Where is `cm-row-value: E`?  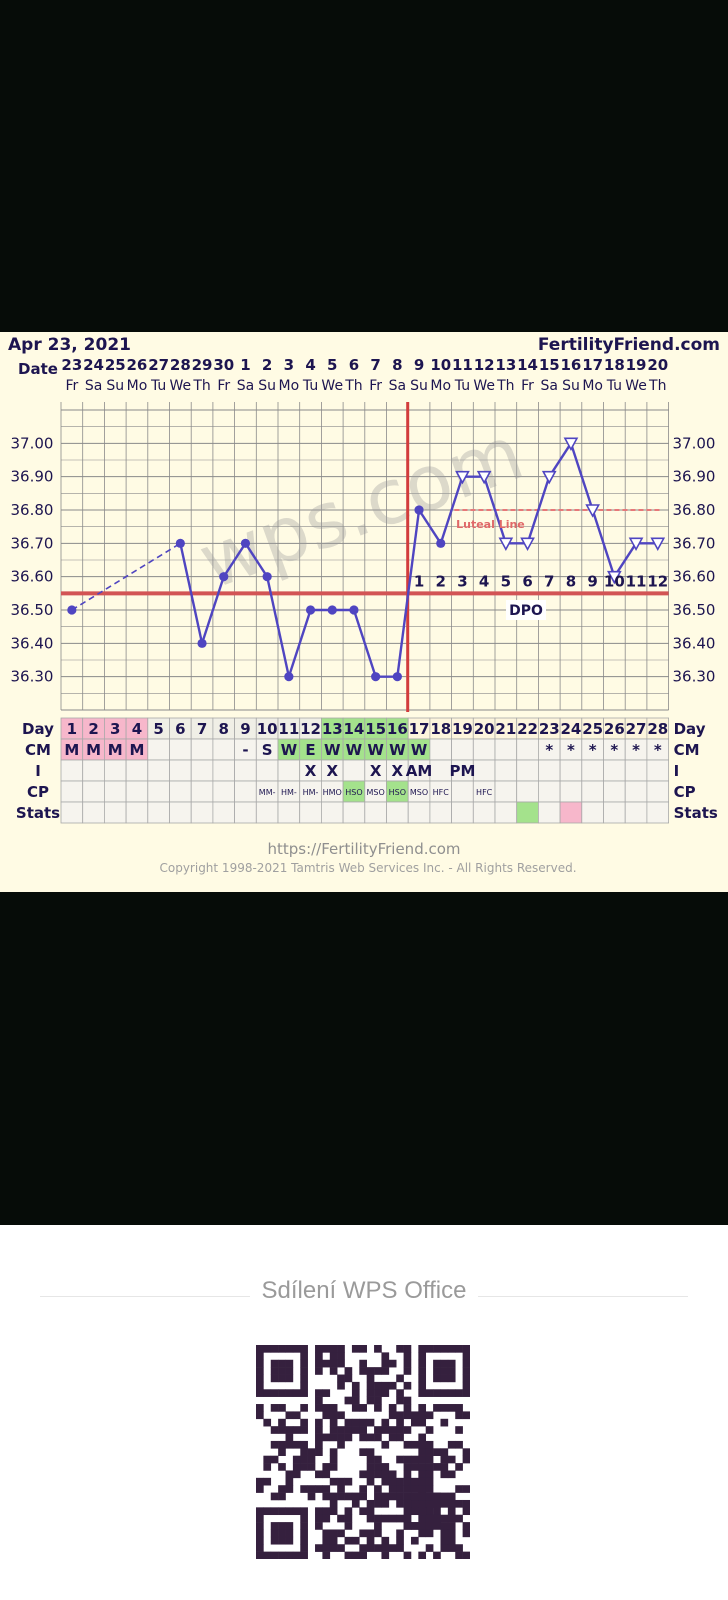
cm-row-value: E is located at coordinates (310, 750).